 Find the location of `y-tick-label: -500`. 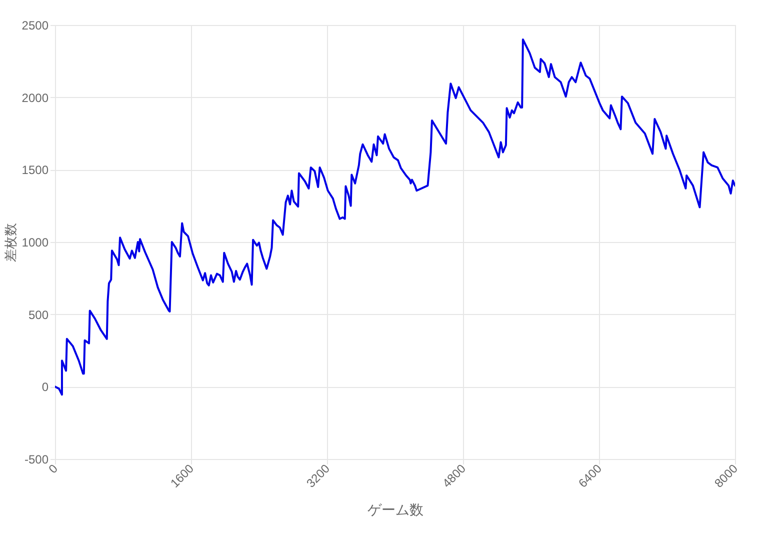

y-tick-label: -500 is located at coordinates (36, 459).